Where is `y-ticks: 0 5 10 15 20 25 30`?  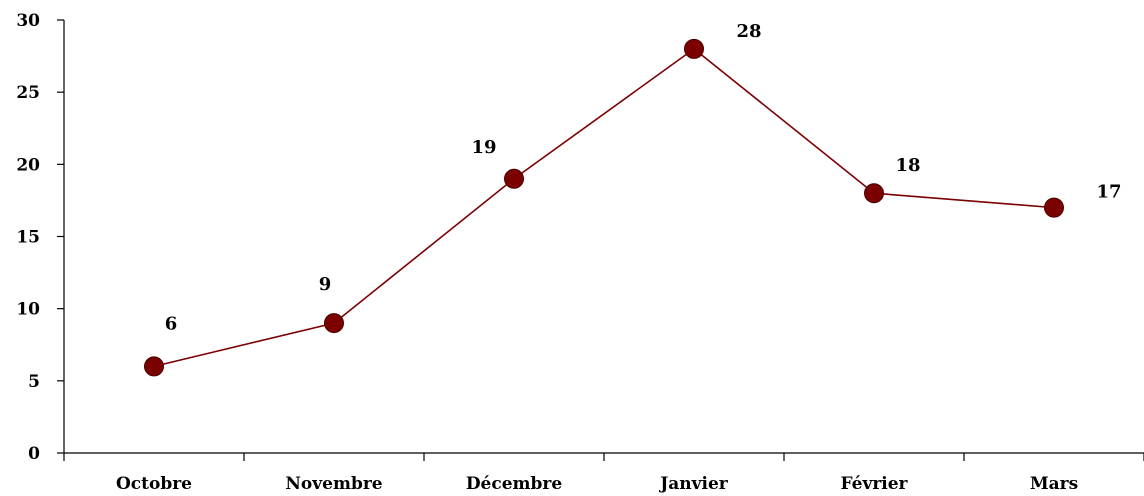
y-ticks: 0 5 10 15 20 25 30 is located at coordinates (40, 237).